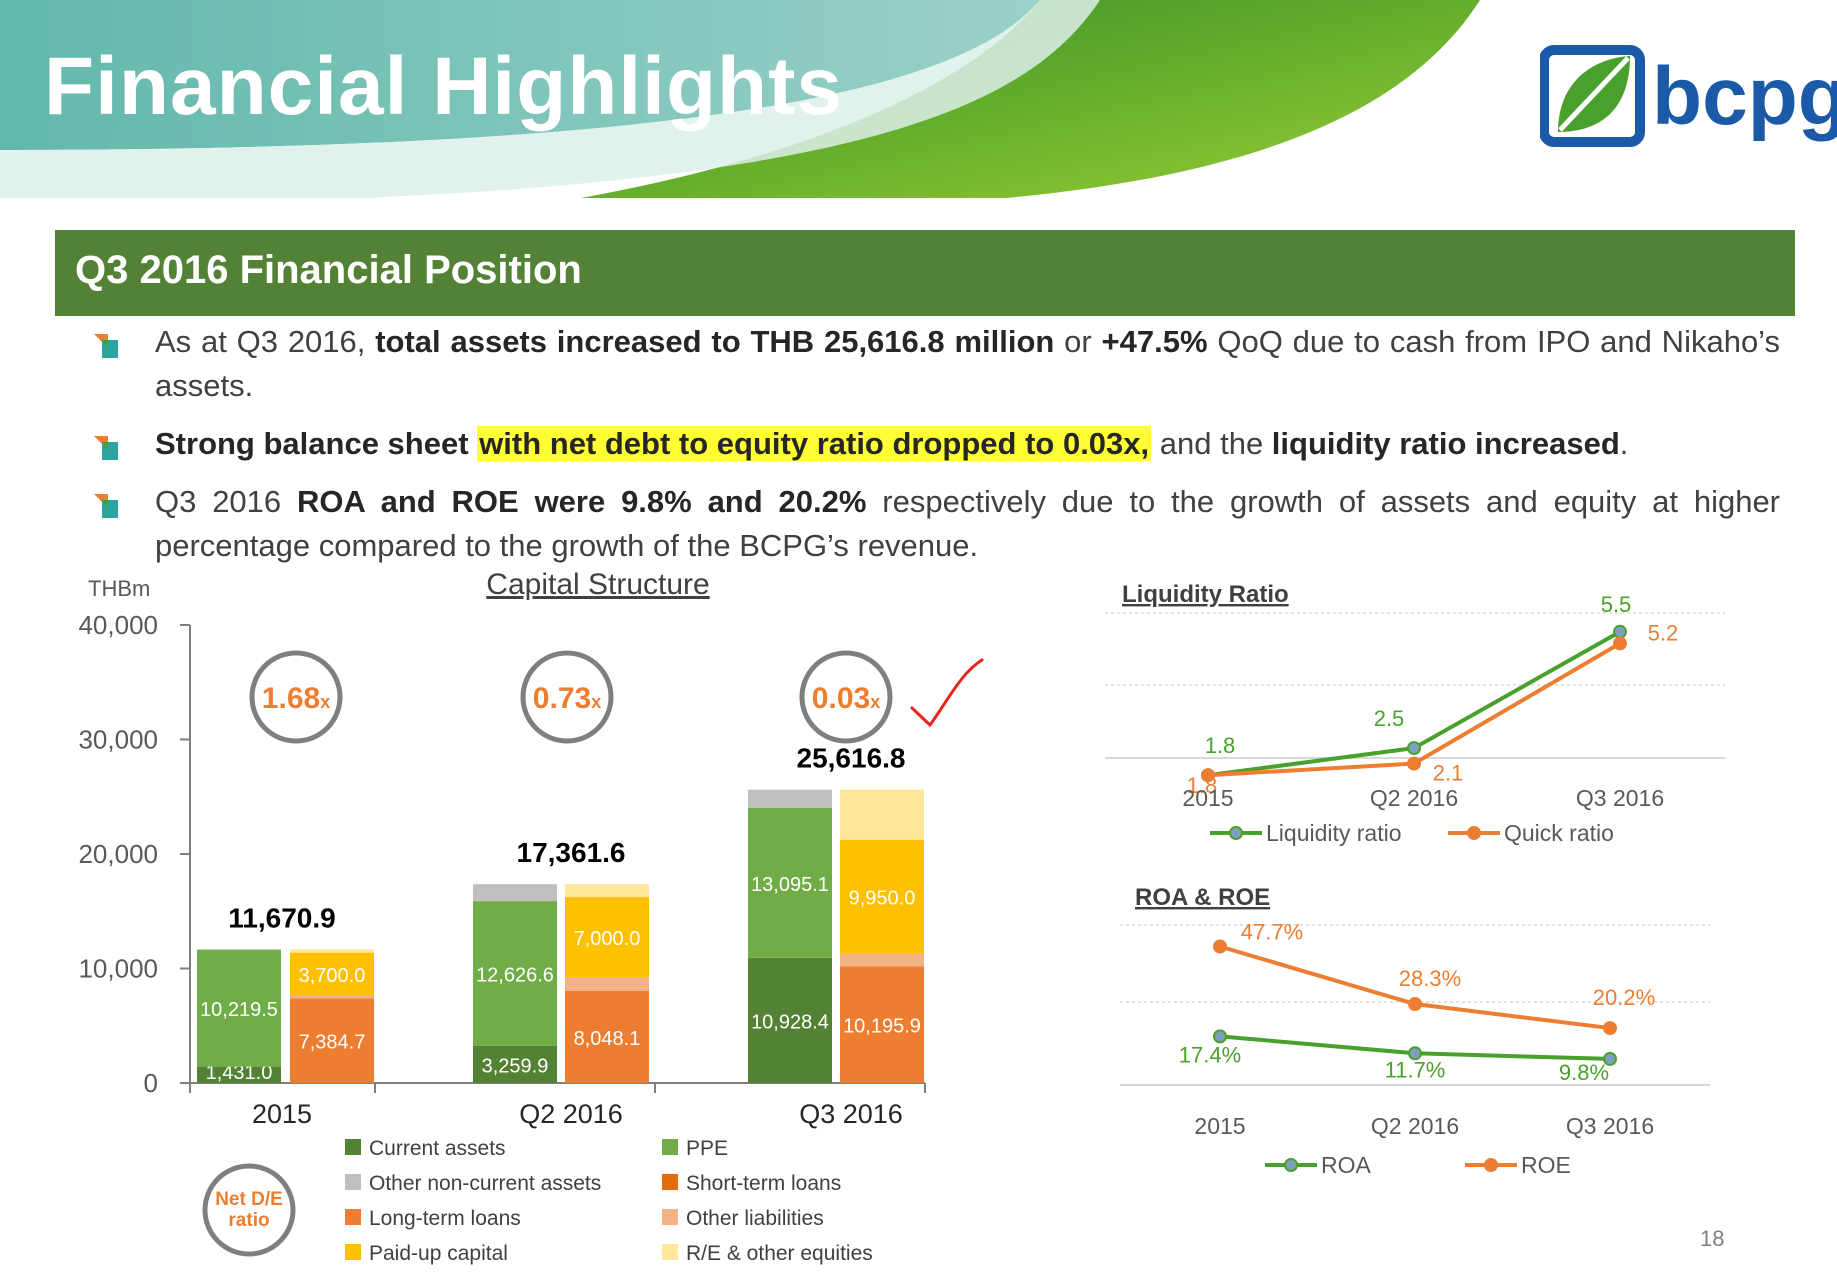 This screenshot has height=1274, width=1837. I want to click on net-de-badge-line-2: ratio, so click(248, 1220).